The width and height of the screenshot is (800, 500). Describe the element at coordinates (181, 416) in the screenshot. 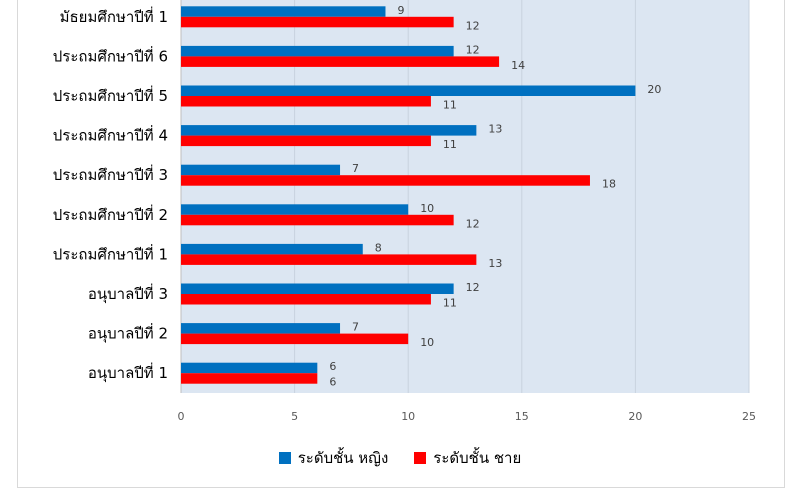

I see `x-tick-label: 0` at that location.